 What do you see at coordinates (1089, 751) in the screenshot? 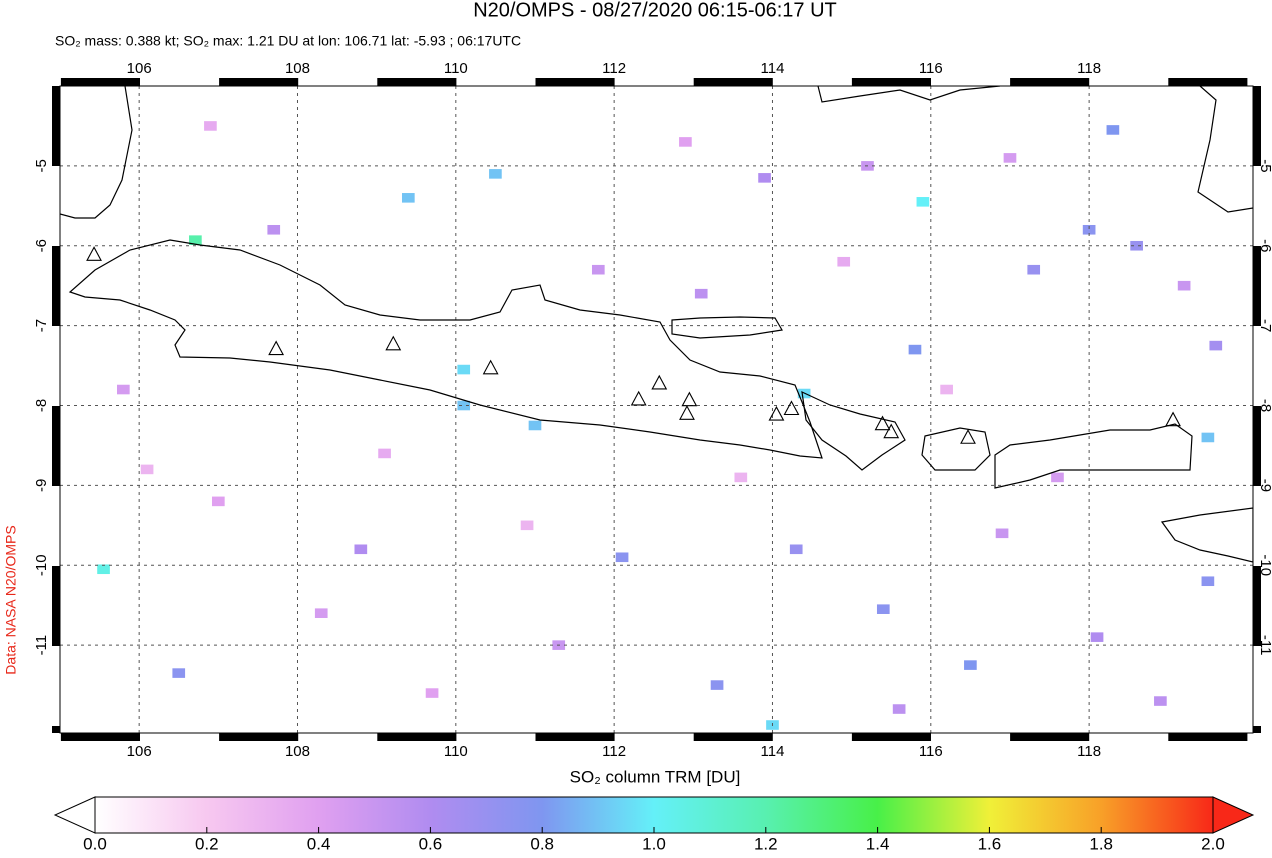
I see `x-tick-label-bottom: 118` at bounding box center [1089, 751].